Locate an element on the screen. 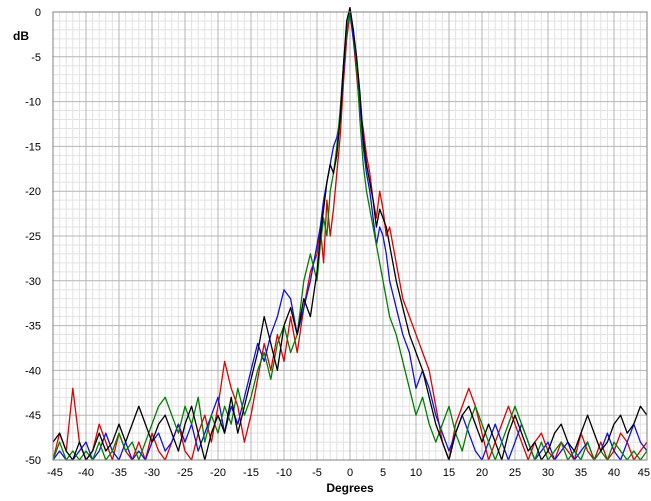  x-tick-label: 45 is located at coordinates (644, 473).